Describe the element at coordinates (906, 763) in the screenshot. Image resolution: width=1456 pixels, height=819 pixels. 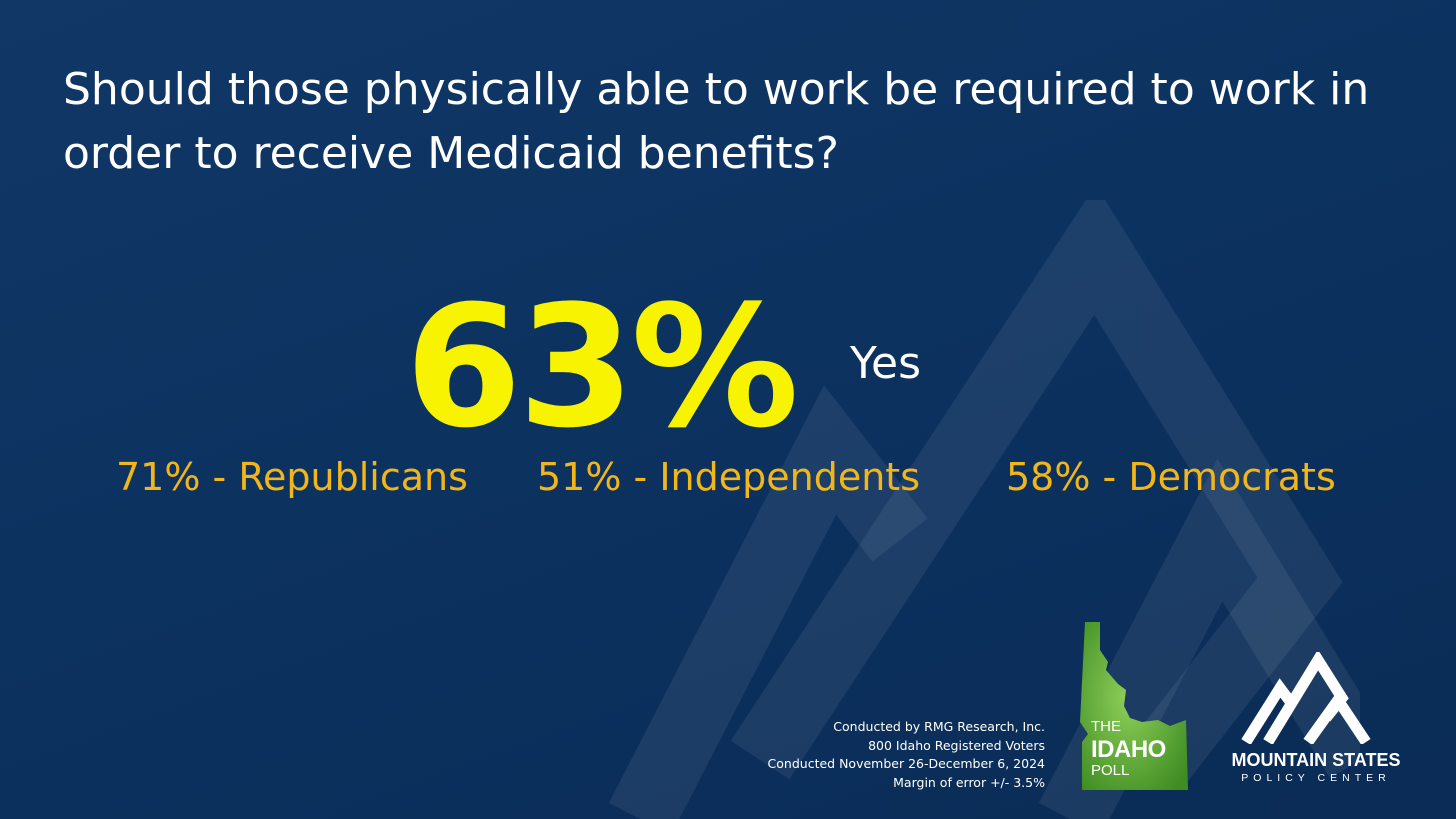
I see `footnote-dates: Conducted November 26-December 6, 2024` at that location.